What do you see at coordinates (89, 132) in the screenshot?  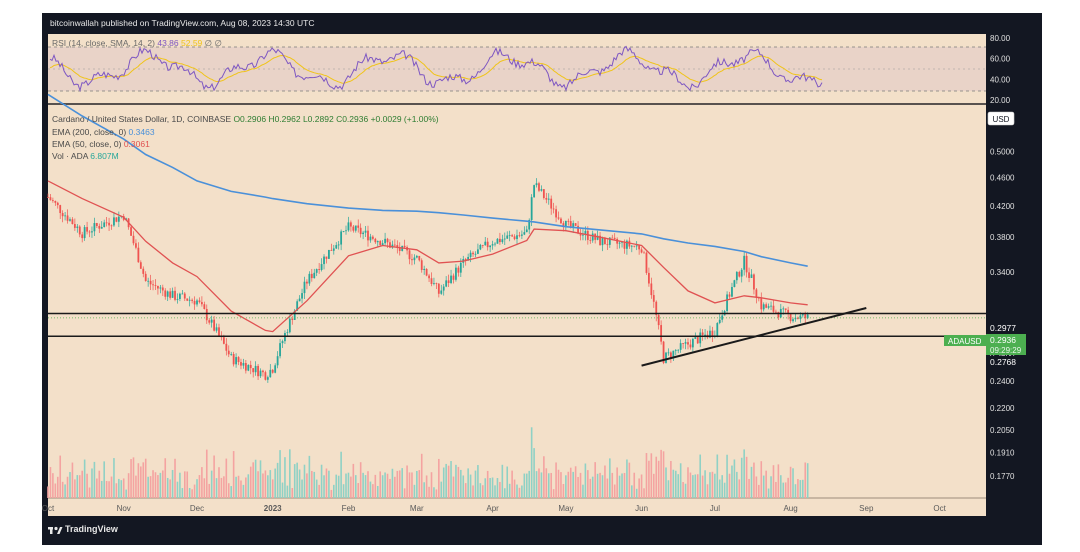 I see `ema200-legend-label: EMA (200, close, 0)` at bounding box center [89, 132].